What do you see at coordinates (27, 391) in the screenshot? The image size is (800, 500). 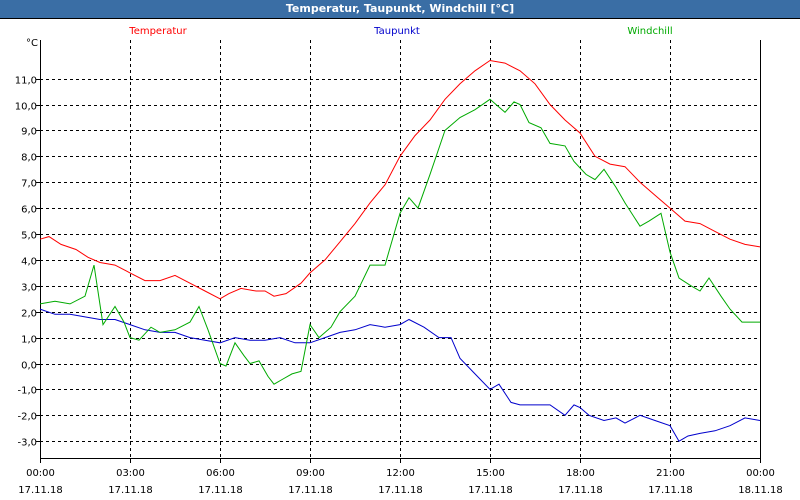 I see `y-tick-label: -1,0` at bounding box center [27, 391].